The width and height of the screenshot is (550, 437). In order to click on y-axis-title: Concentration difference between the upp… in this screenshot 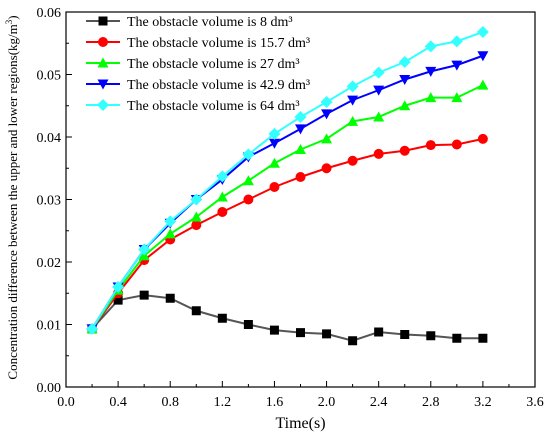, I will do `click(12, 197)`.